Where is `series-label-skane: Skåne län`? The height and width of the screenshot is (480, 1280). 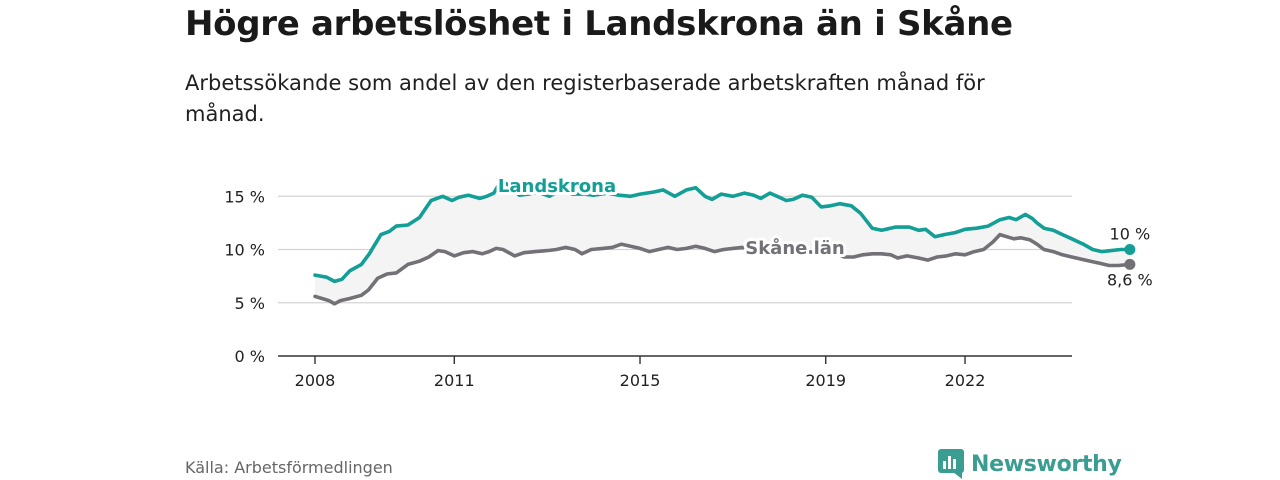 series-label-skane: Skåne län is located at coordinates (795, 248).